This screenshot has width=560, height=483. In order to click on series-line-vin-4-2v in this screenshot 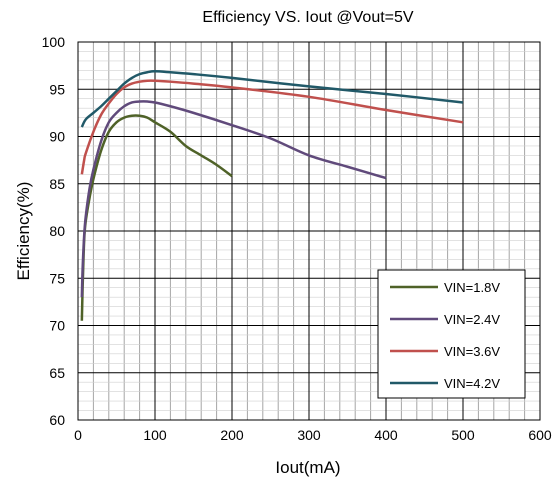, I will do `click(272, 99)`.